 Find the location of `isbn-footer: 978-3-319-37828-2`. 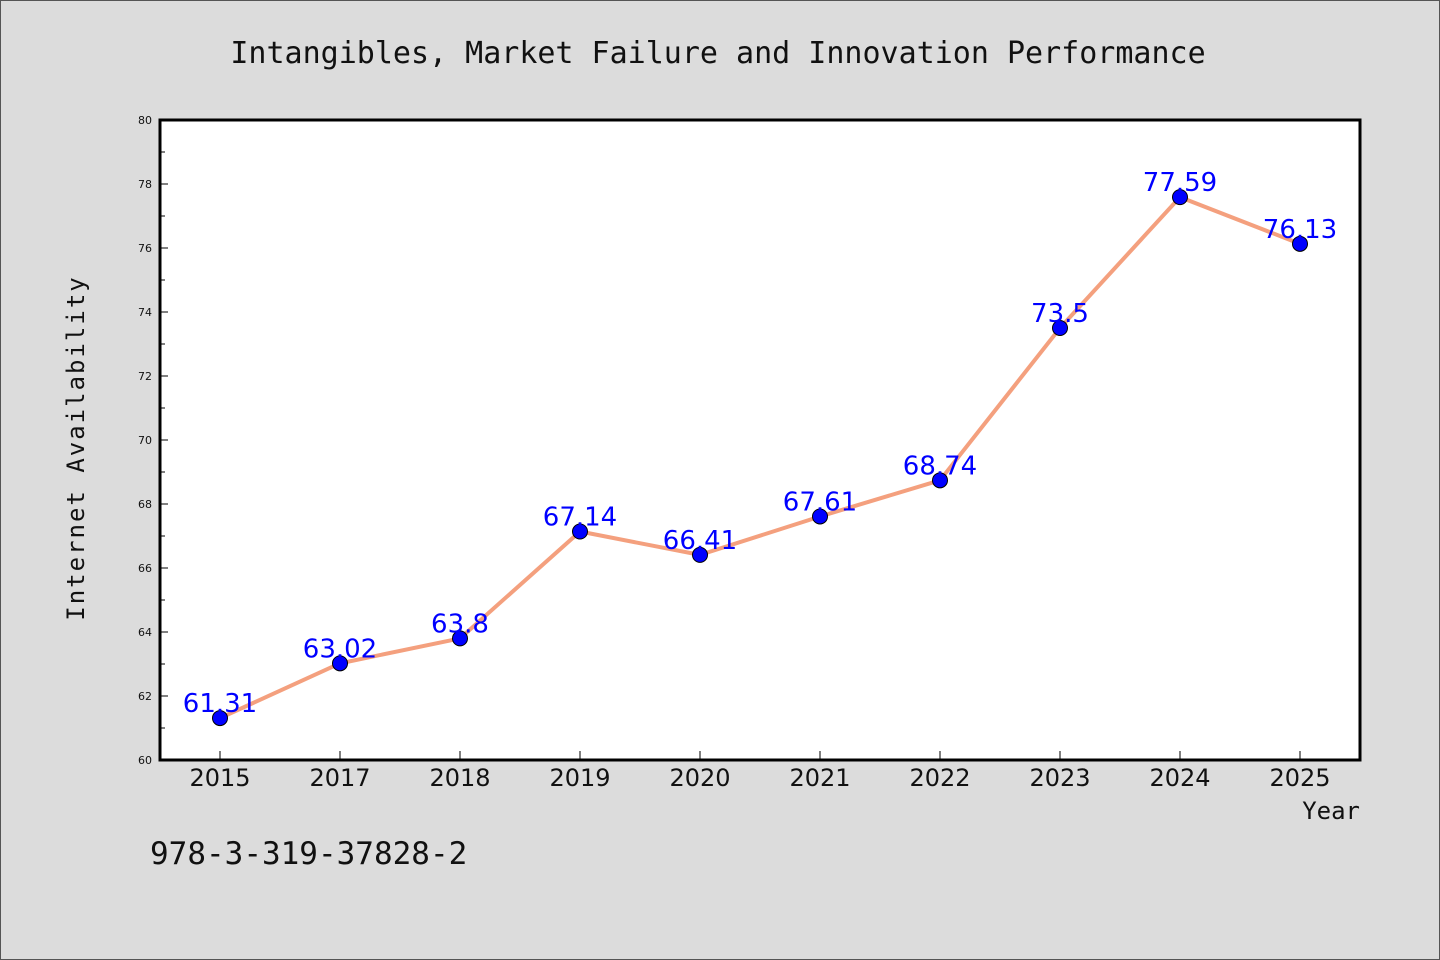

isbn-footer: 978-3-319-37828-2 is located at coordinates (308, 854).